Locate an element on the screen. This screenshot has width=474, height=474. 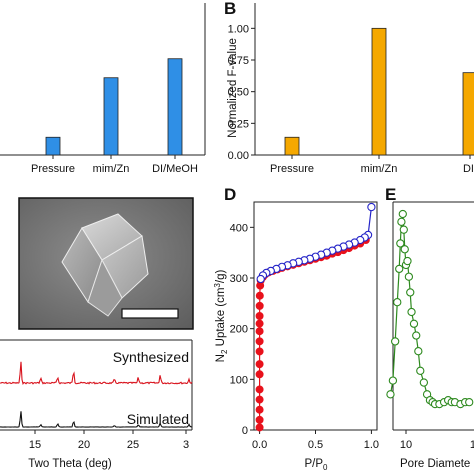
panel-b-label: B is located at coordinates (230, 9).